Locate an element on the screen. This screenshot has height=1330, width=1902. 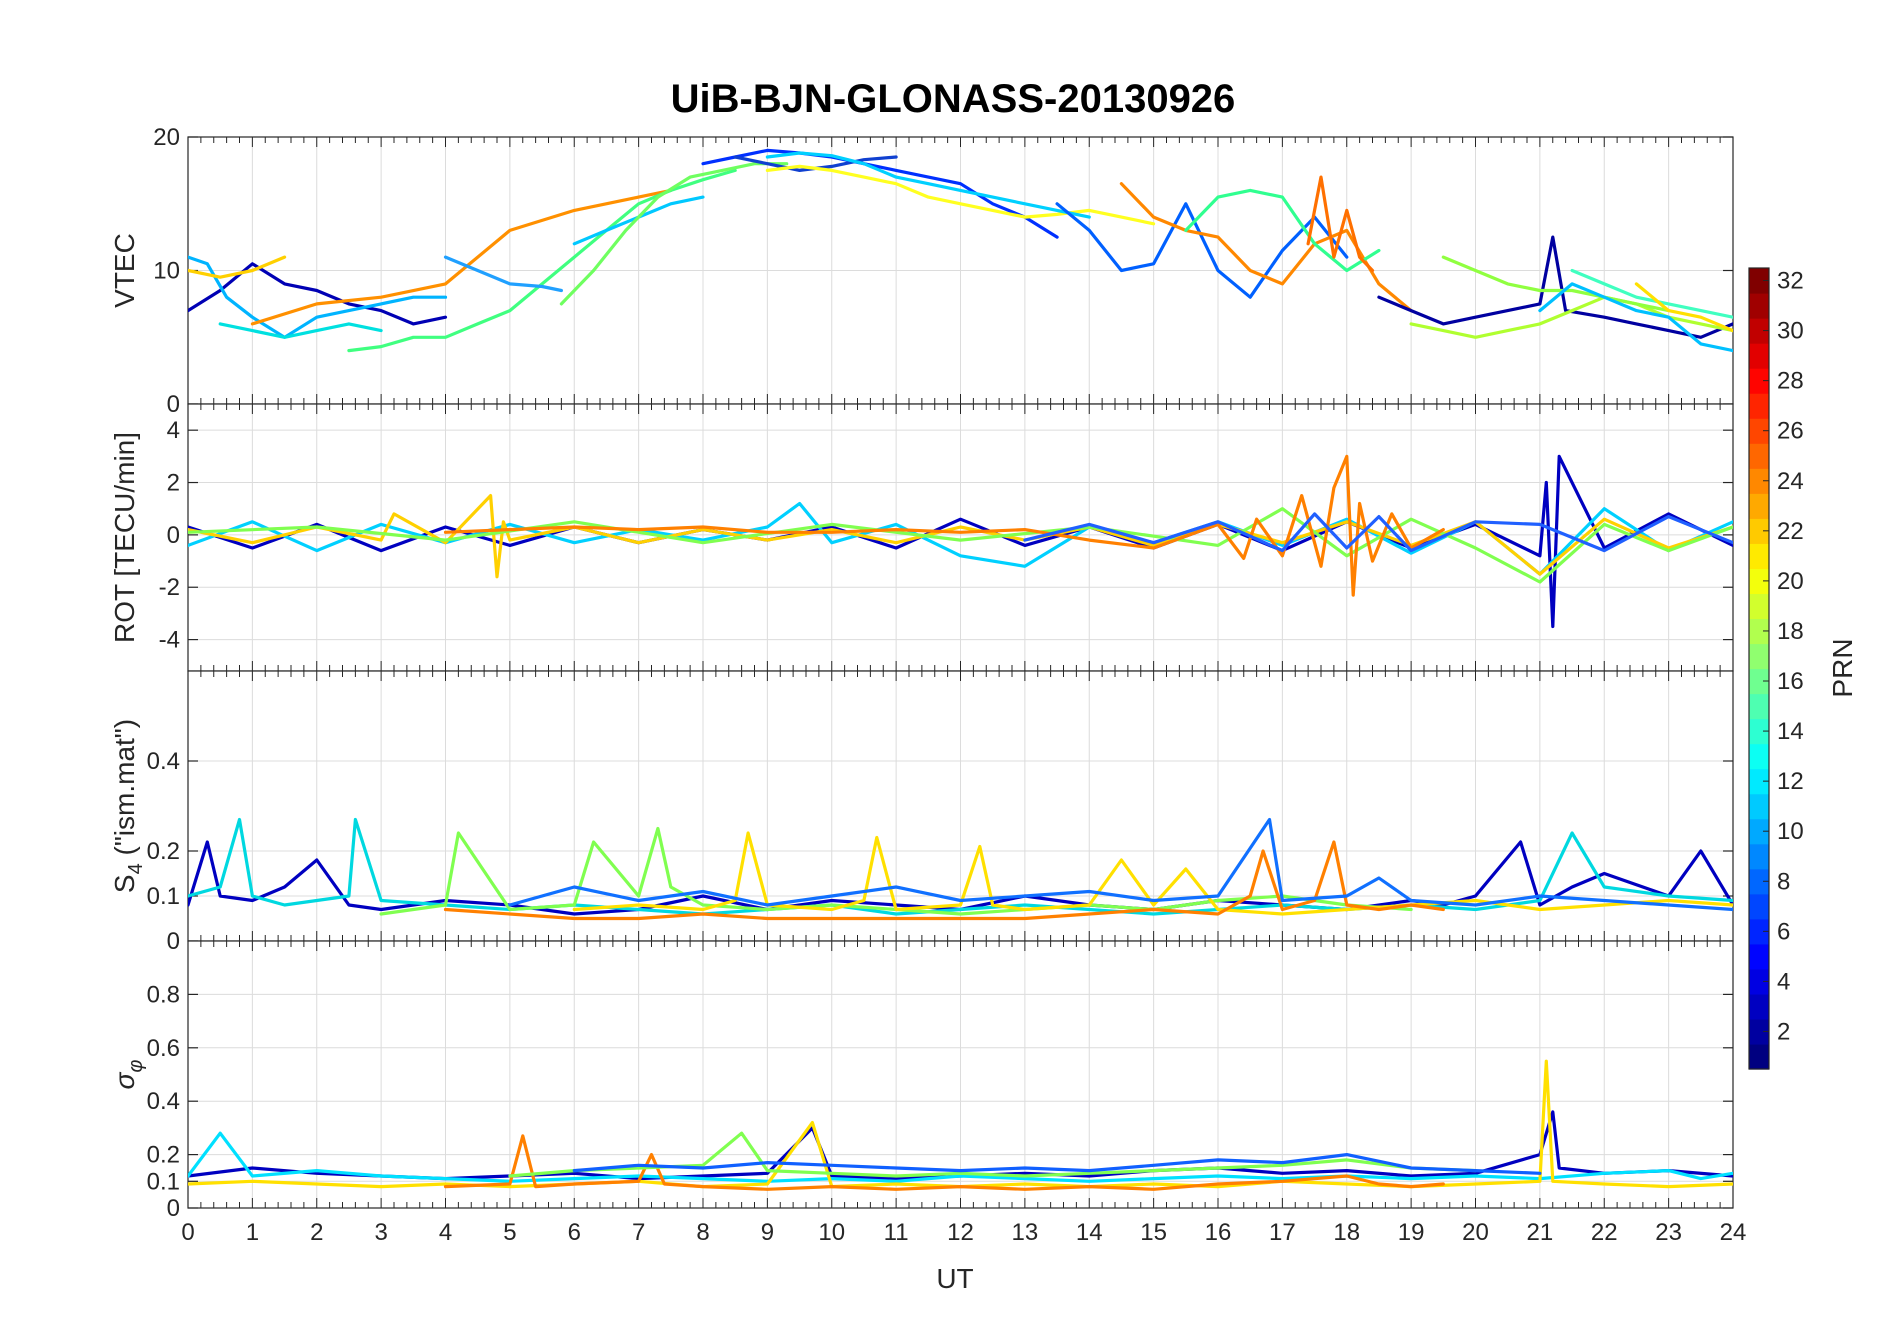
colorbar-tick-label: 12 is located at coordinates (1790, 781).